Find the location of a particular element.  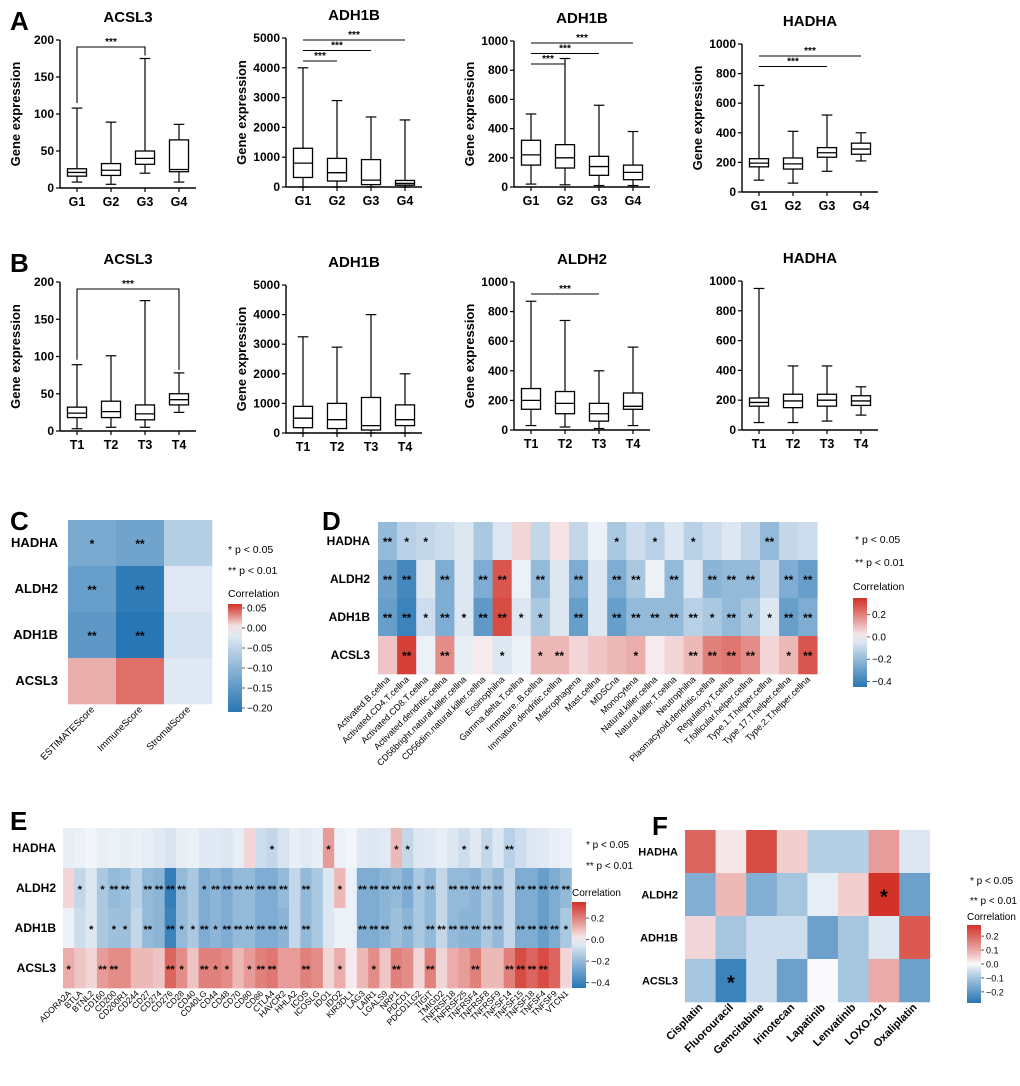

column-label: ESTIMATEScore is located at coordinates (68, 733).